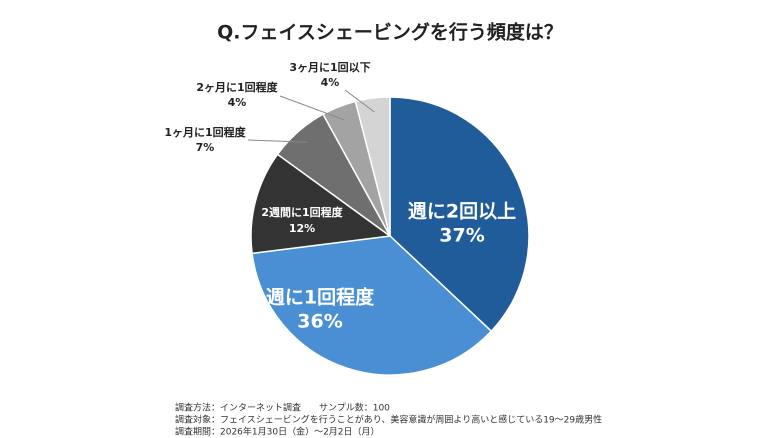  I want to click on footnote: 調査期間：2026年1月30日（金）～2月2日（月）, so click(277, 432).